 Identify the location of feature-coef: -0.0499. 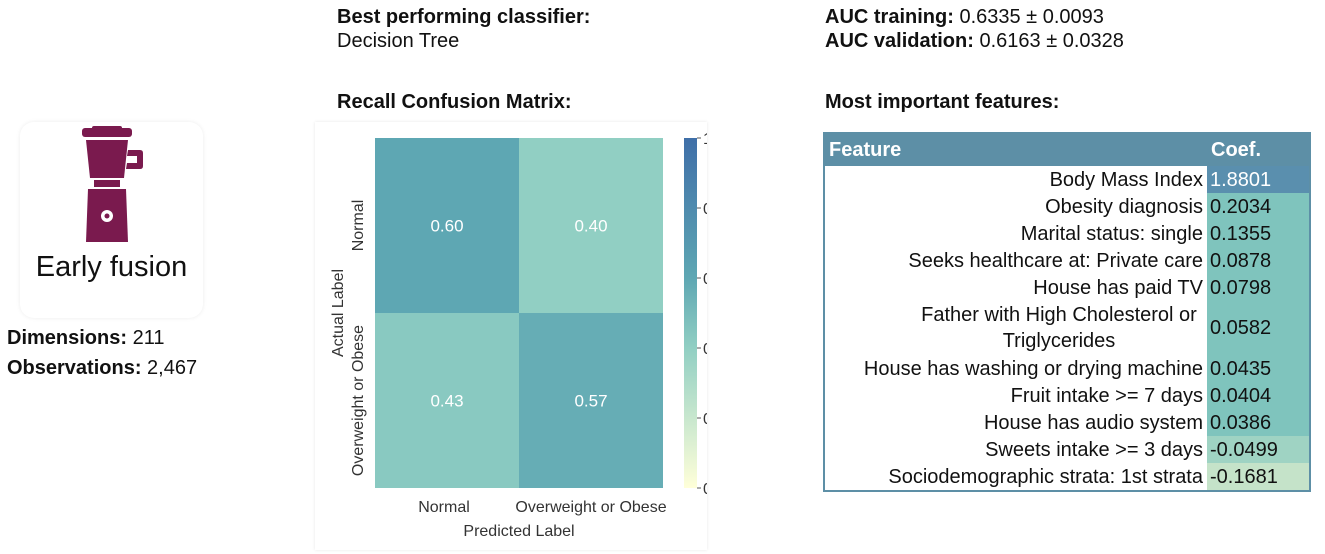
(1258, 449).